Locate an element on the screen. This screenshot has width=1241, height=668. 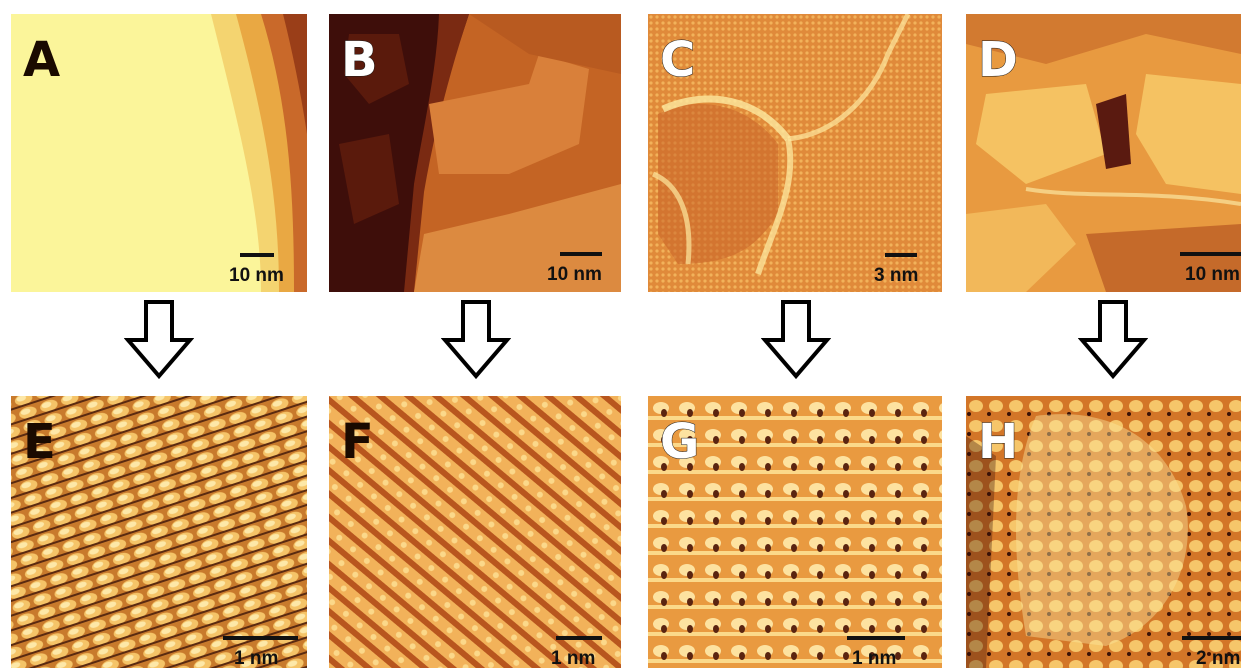
panel-b-label: B is located at coordinates (360, 60).